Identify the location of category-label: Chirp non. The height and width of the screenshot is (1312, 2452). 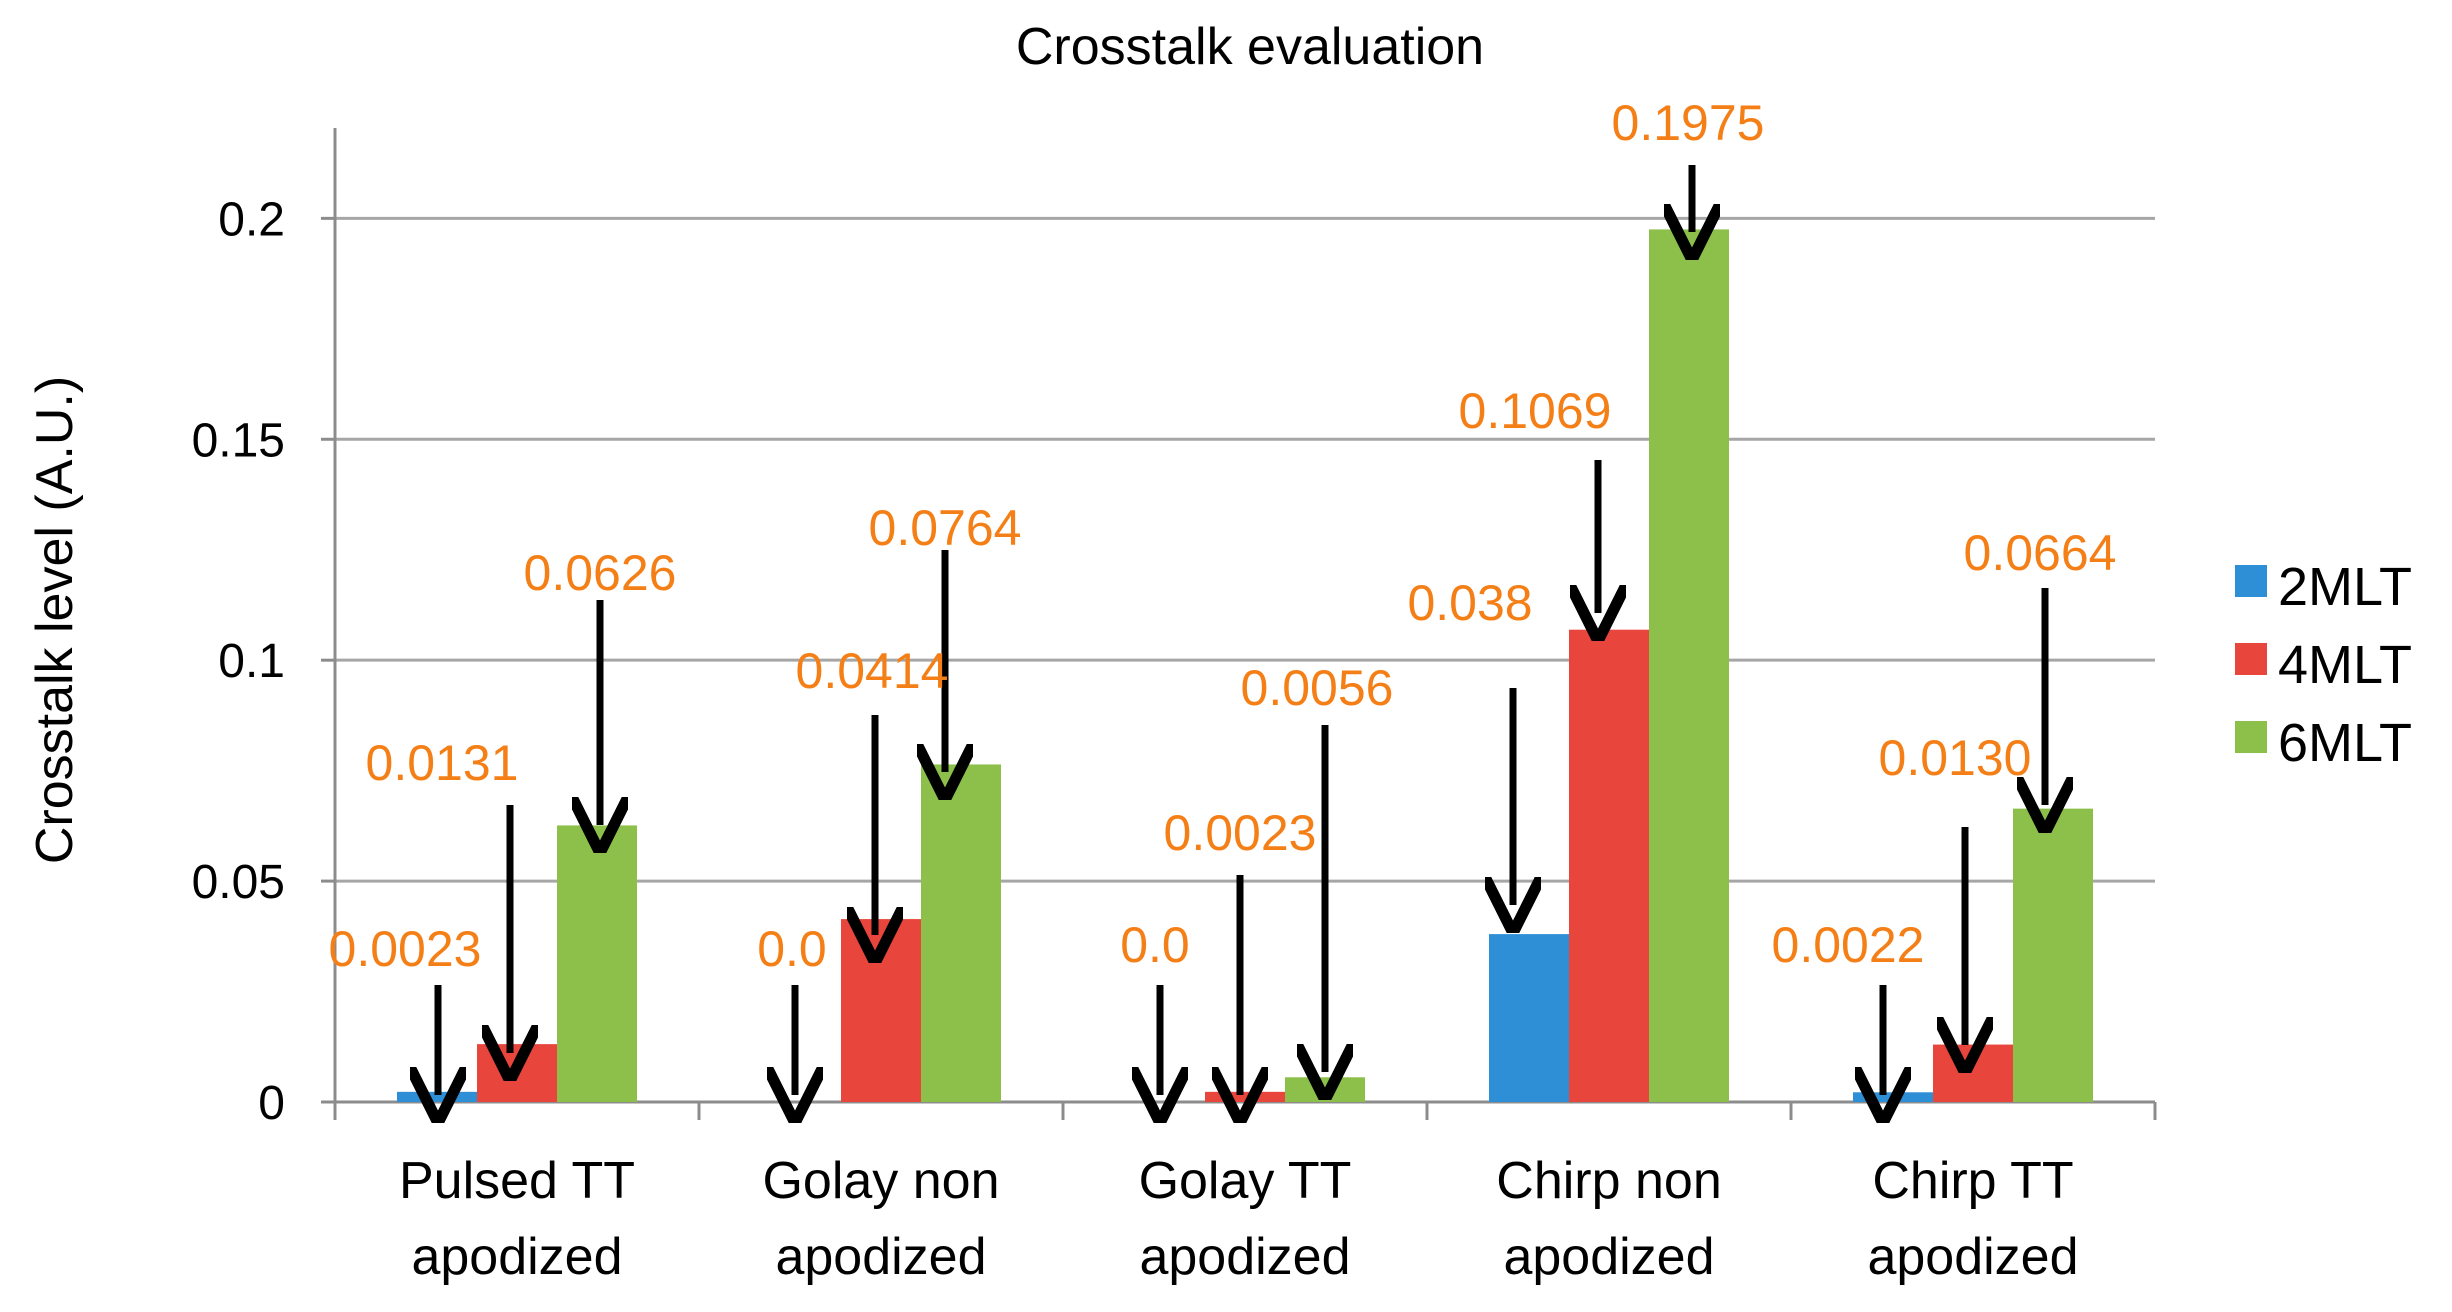
(1608, 1181).